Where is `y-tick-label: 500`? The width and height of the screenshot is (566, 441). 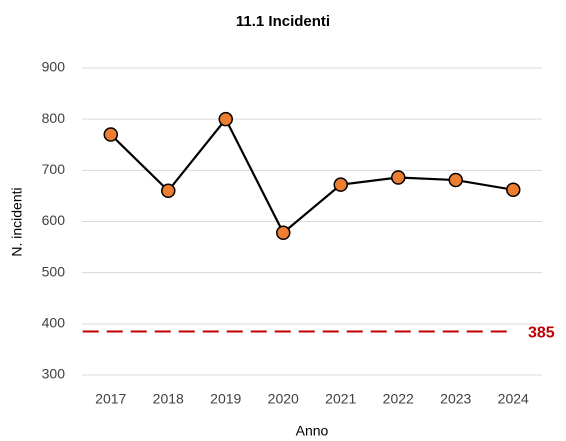
y-tick-label: 500 is located at coordinates (54, 271).